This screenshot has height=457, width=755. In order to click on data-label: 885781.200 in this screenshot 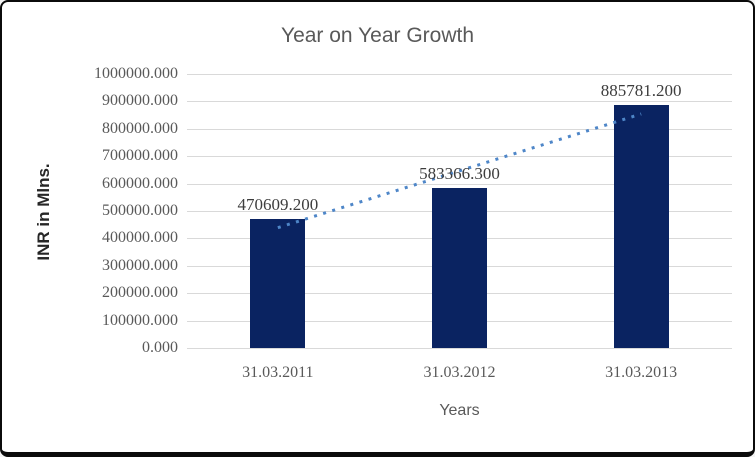, I will do `click(641, 91)`.